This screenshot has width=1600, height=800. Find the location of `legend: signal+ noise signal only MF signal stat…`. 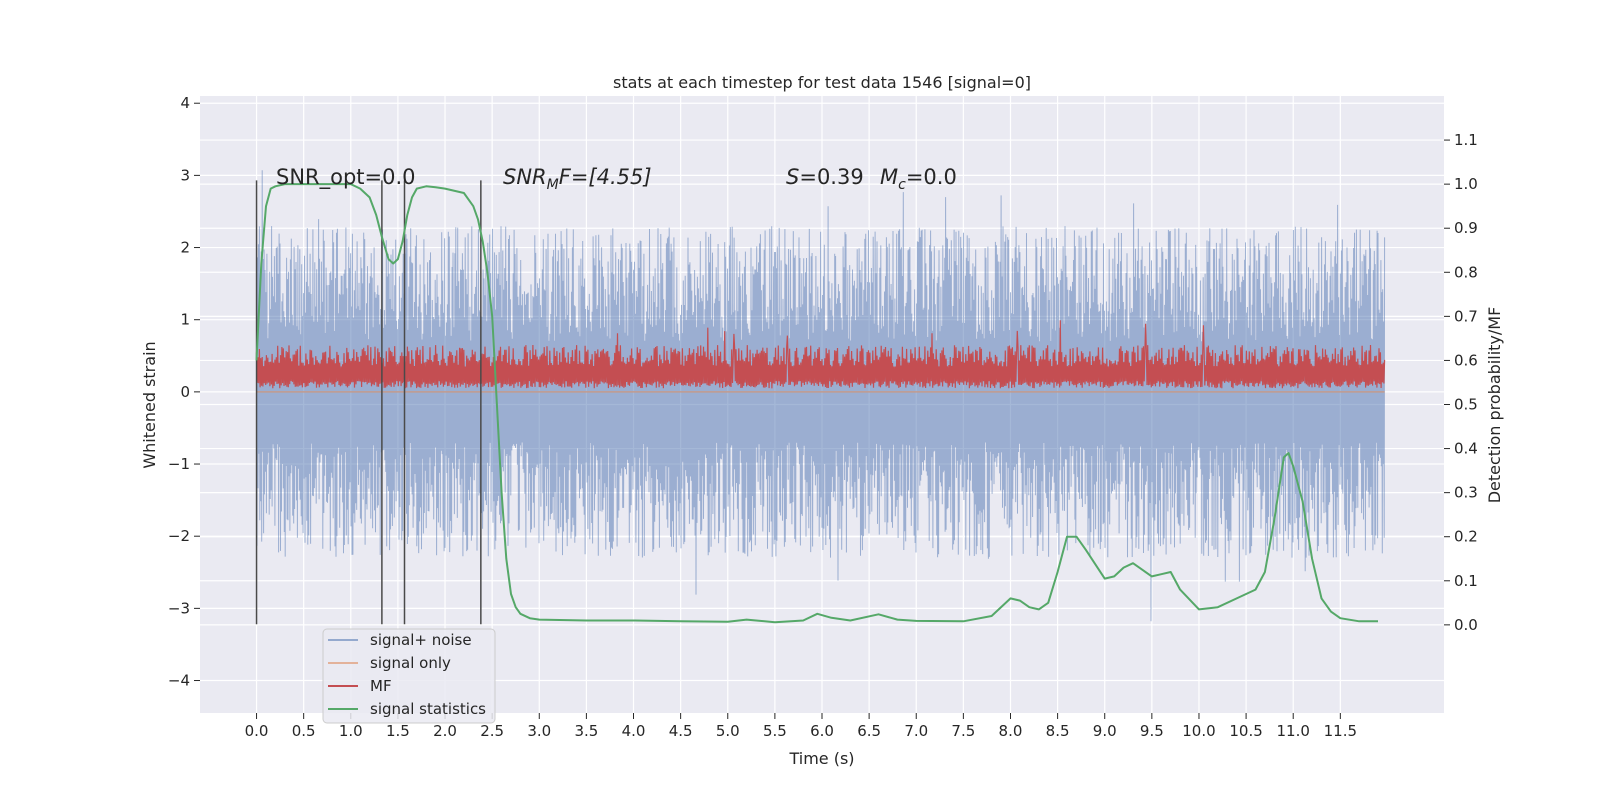

legend: signal+ noise signal only MF signal stat… is located at coordinates (409, 676).